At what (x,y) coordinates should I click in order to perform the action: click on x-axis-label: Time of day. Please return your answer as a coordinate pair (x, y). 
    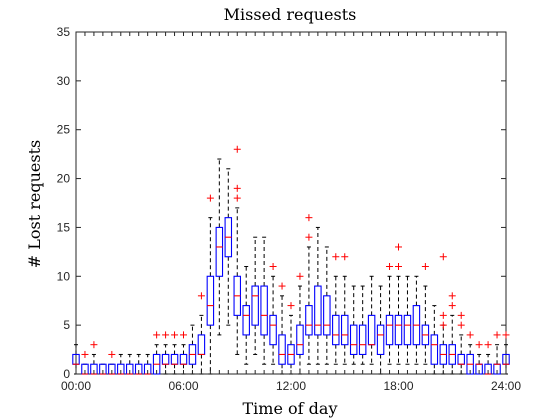
    Looking at the image, I should click on (290, 408).